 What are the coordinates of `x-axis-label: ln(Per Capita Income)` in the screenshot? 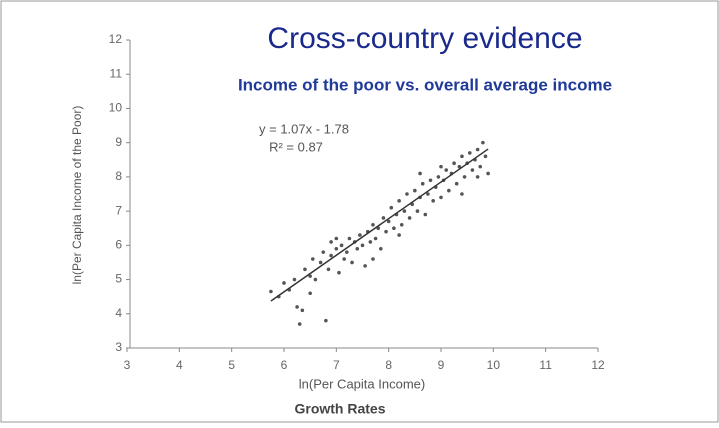 It's located at (362, 383).